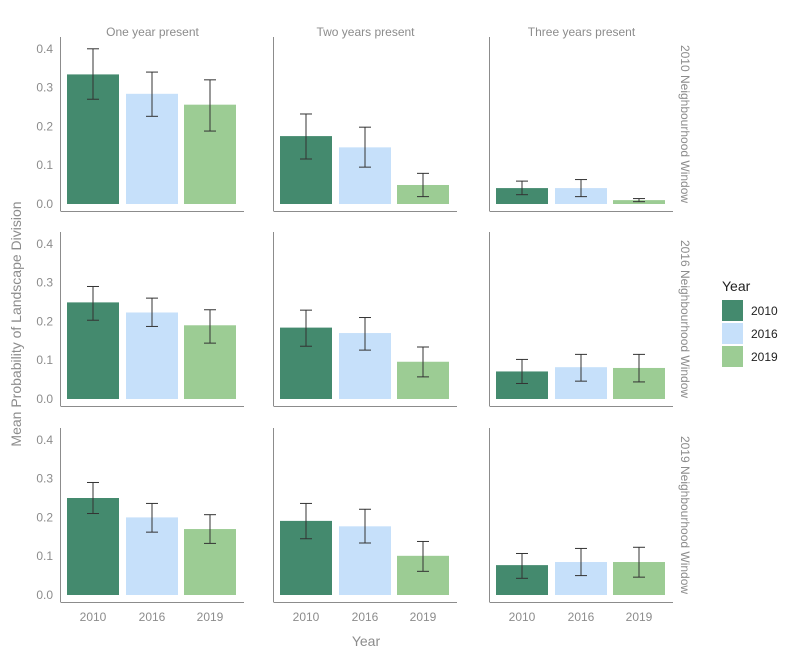 The height and width of the screenshot is (659, 803). Describe the element at coordinates (16, 323) in the screenshot. I see `y-axis-label: Mean Probability of Landscape Division` at that location.